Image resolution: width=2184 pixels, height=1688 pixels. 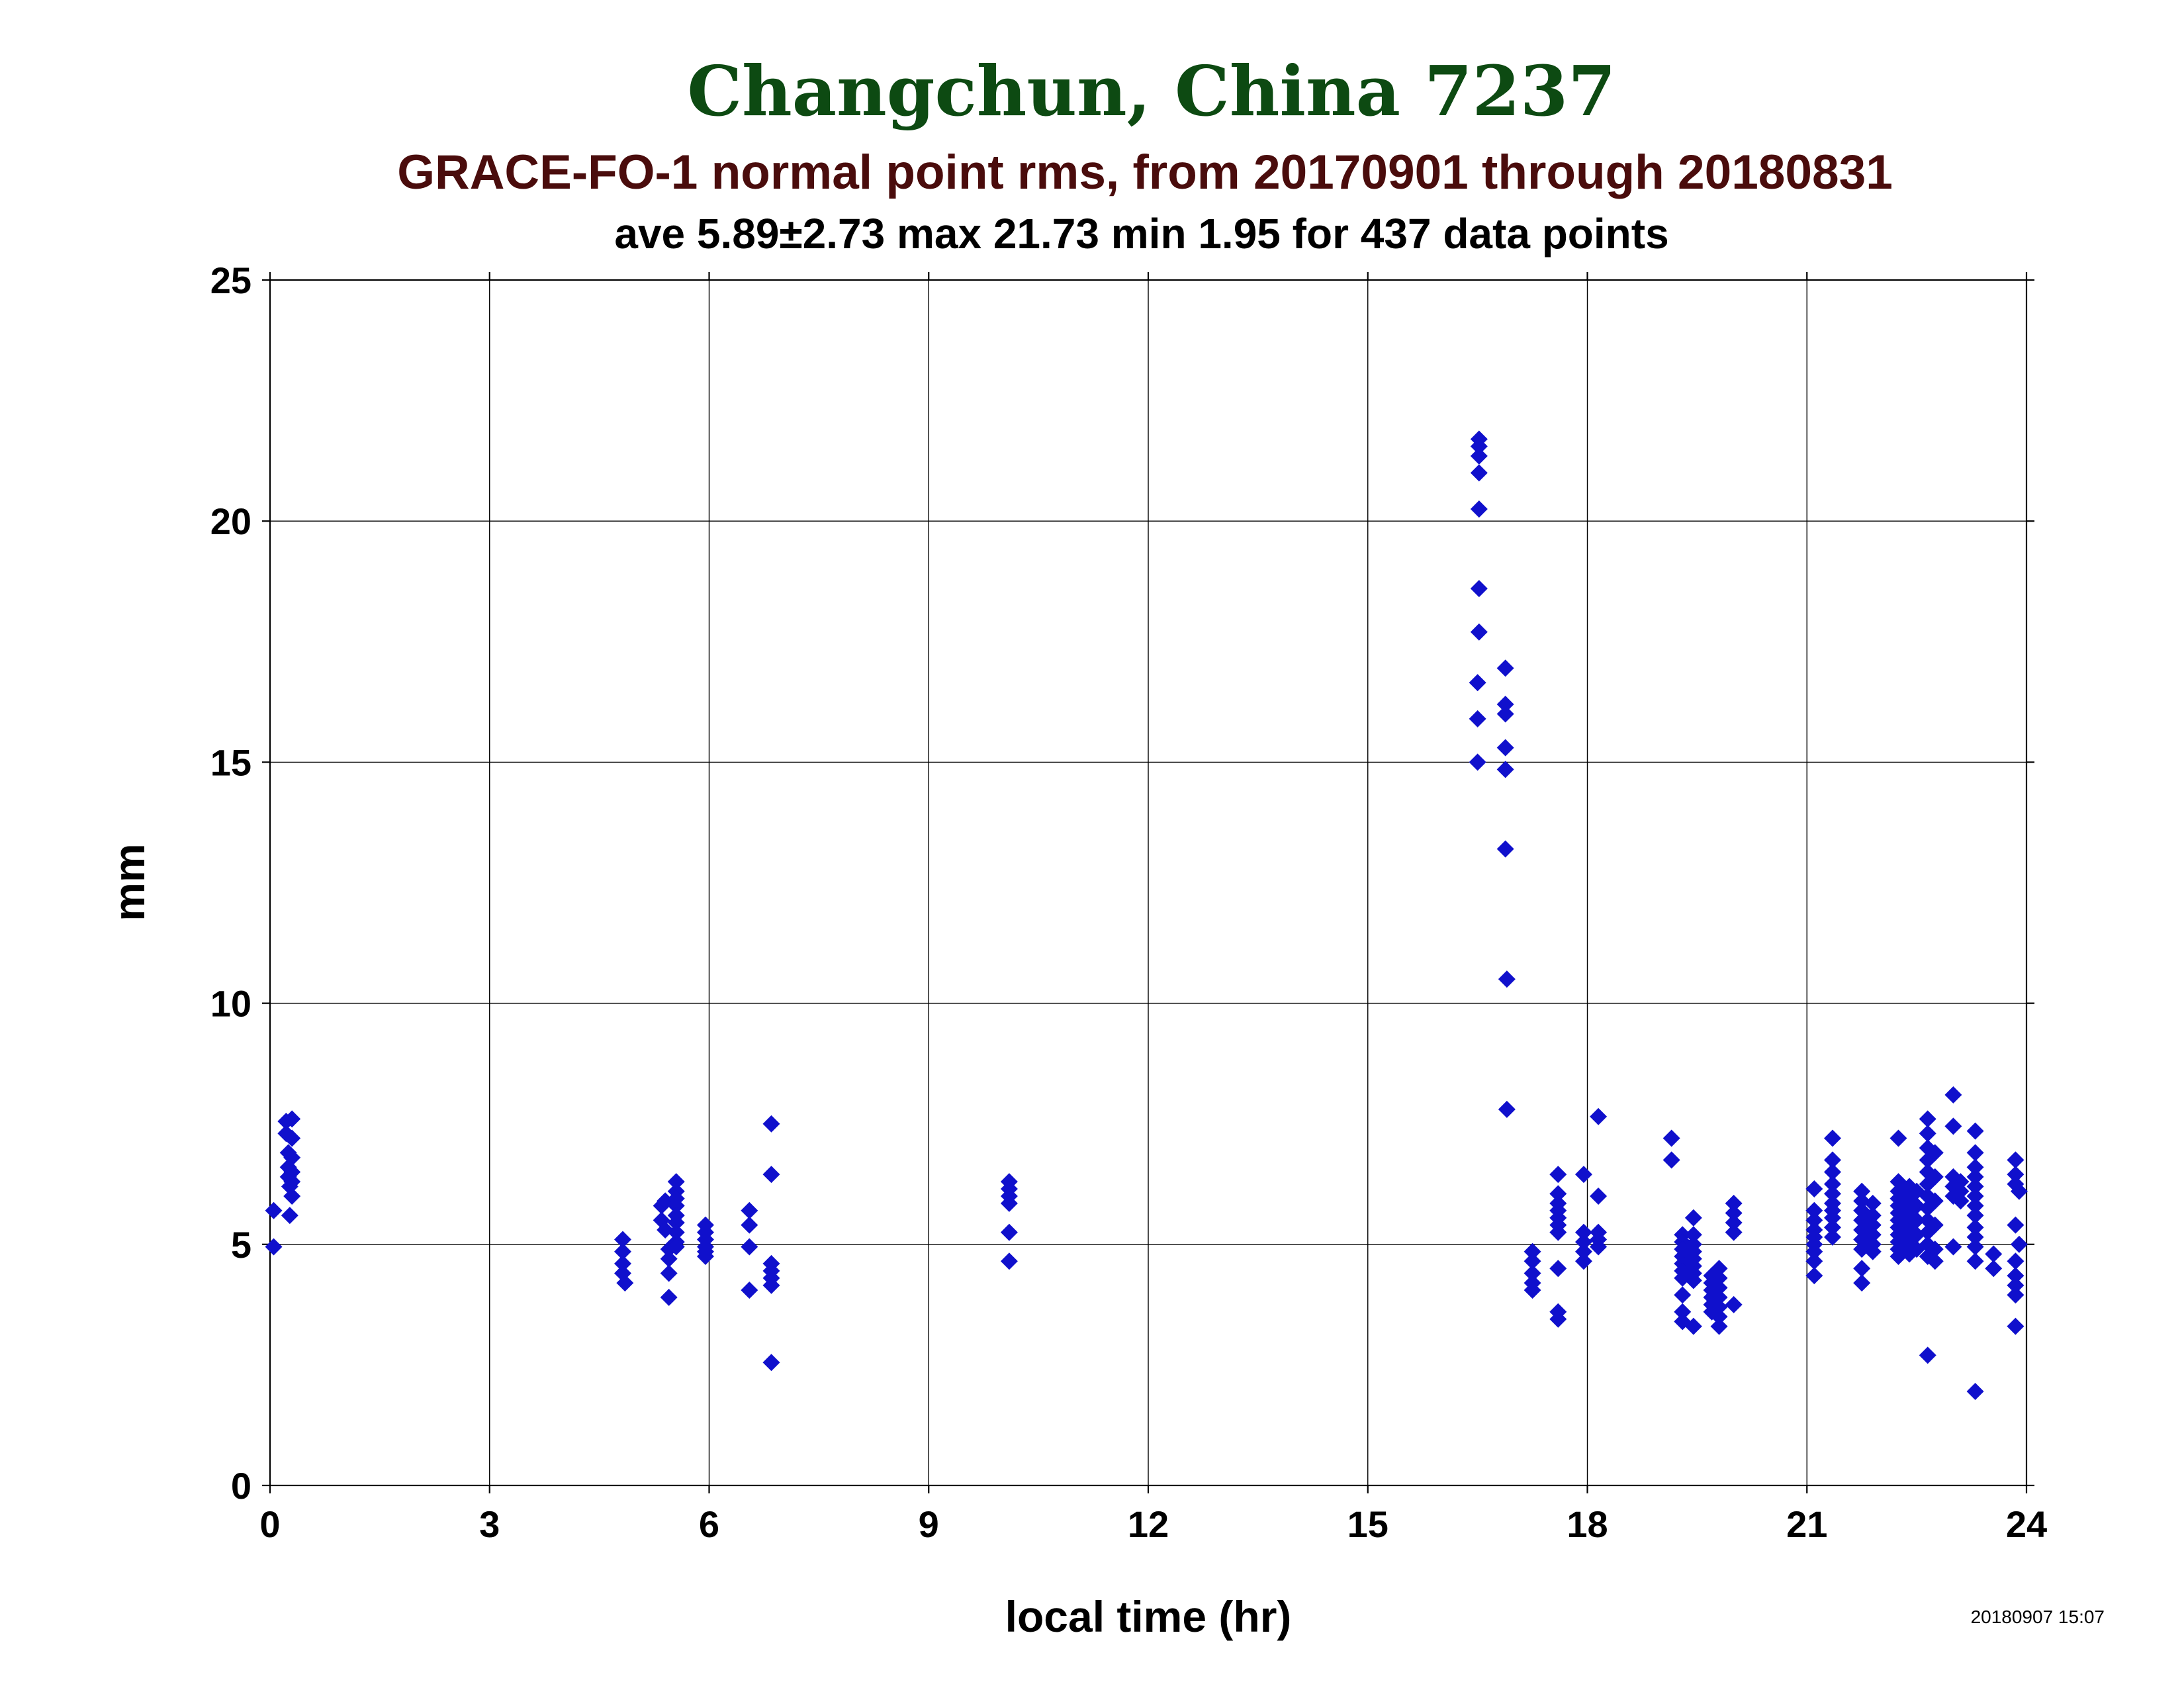 I want to click on x-tick-label: 21, so click(x=1806, y=1524).